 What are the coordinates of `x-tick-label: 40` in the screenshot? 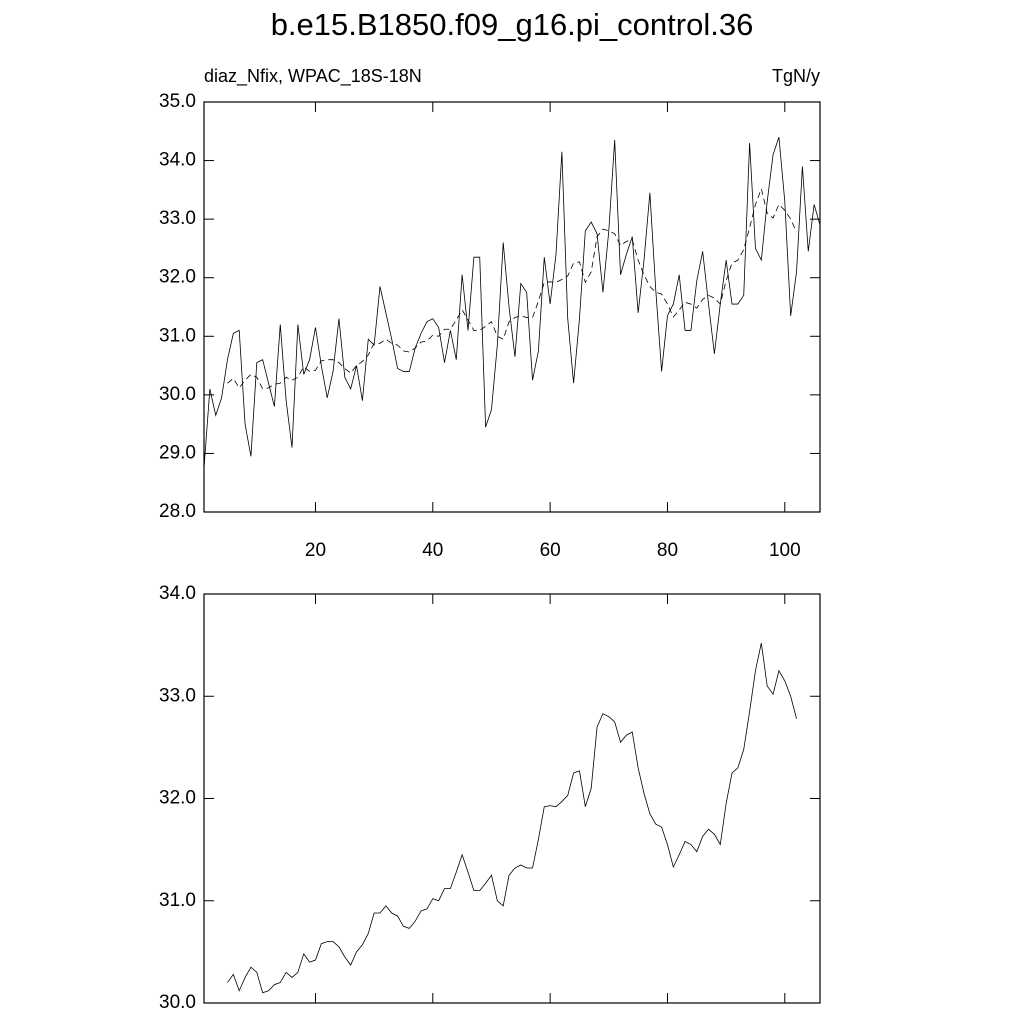 It's located at (432, 550).